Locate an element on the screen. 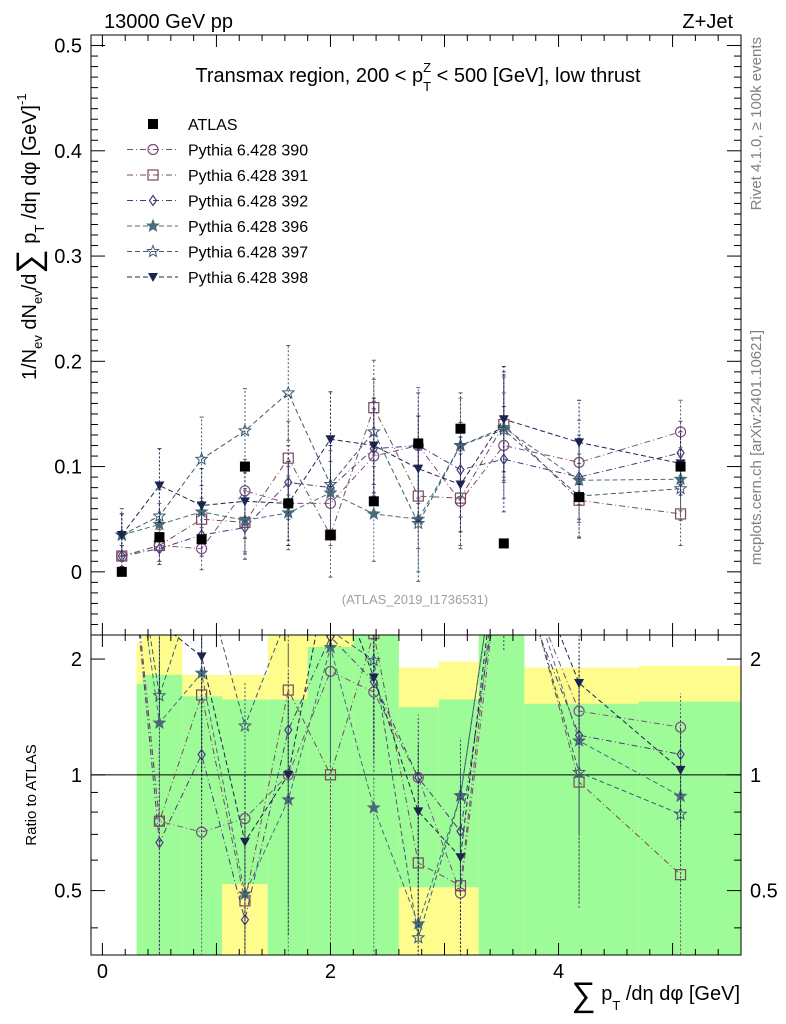 The height and width of the screenshot is (1024, 786). y-tick-label: 0 is located at coordinates (76, 573).